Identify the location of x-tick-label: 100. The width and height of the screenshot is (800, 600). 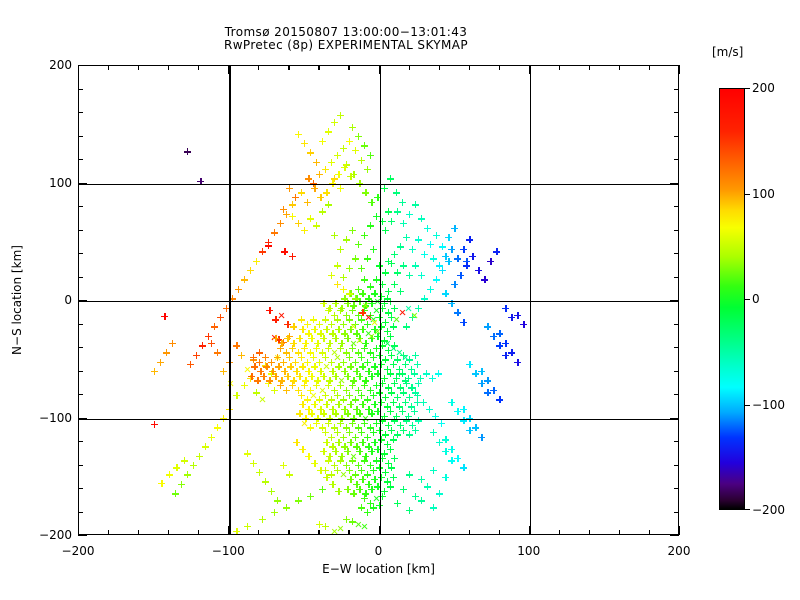
(529, 551).